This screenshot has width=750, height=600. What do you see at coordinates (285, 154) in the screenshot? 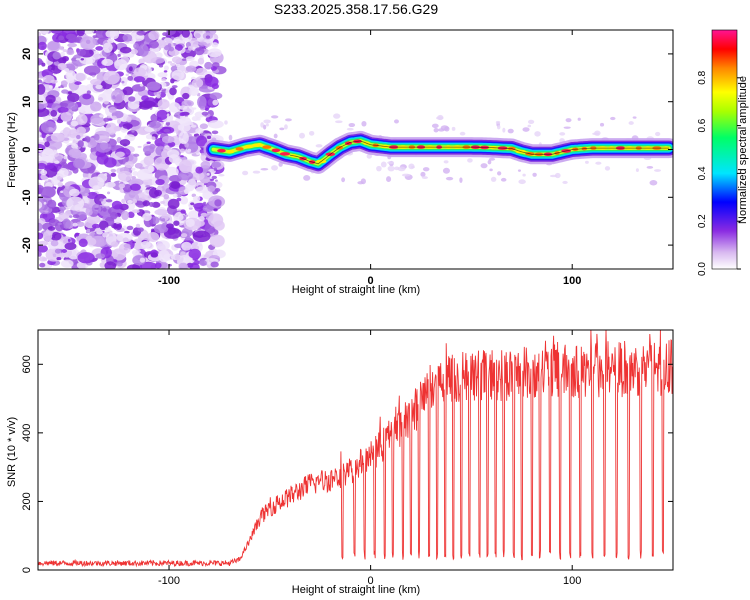
I see `ridge-hotspot` at bounding box center [285, 154].